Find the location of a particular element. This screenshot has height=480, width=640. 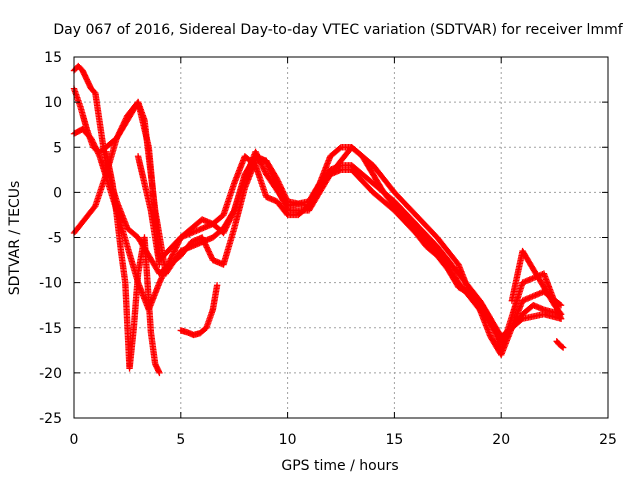

y-tick-label: 0 is located at coordinates (57, 193).